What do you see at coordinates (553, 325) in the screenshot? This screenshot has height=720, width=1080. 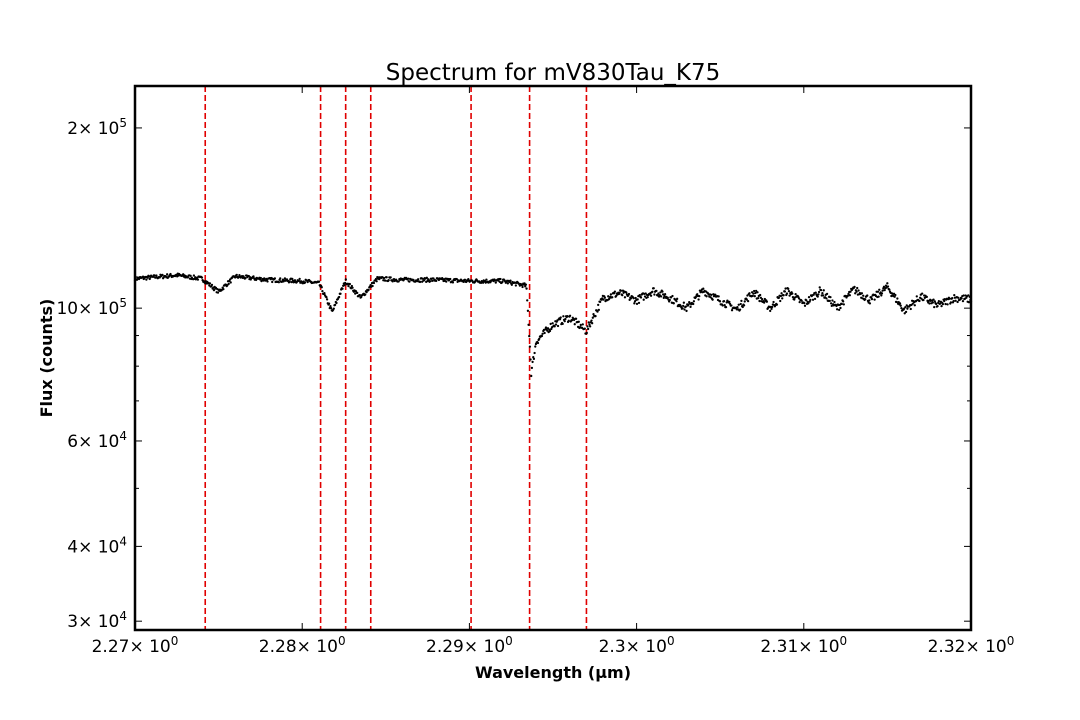 I see `data-points` at bounding box center [553, 325].